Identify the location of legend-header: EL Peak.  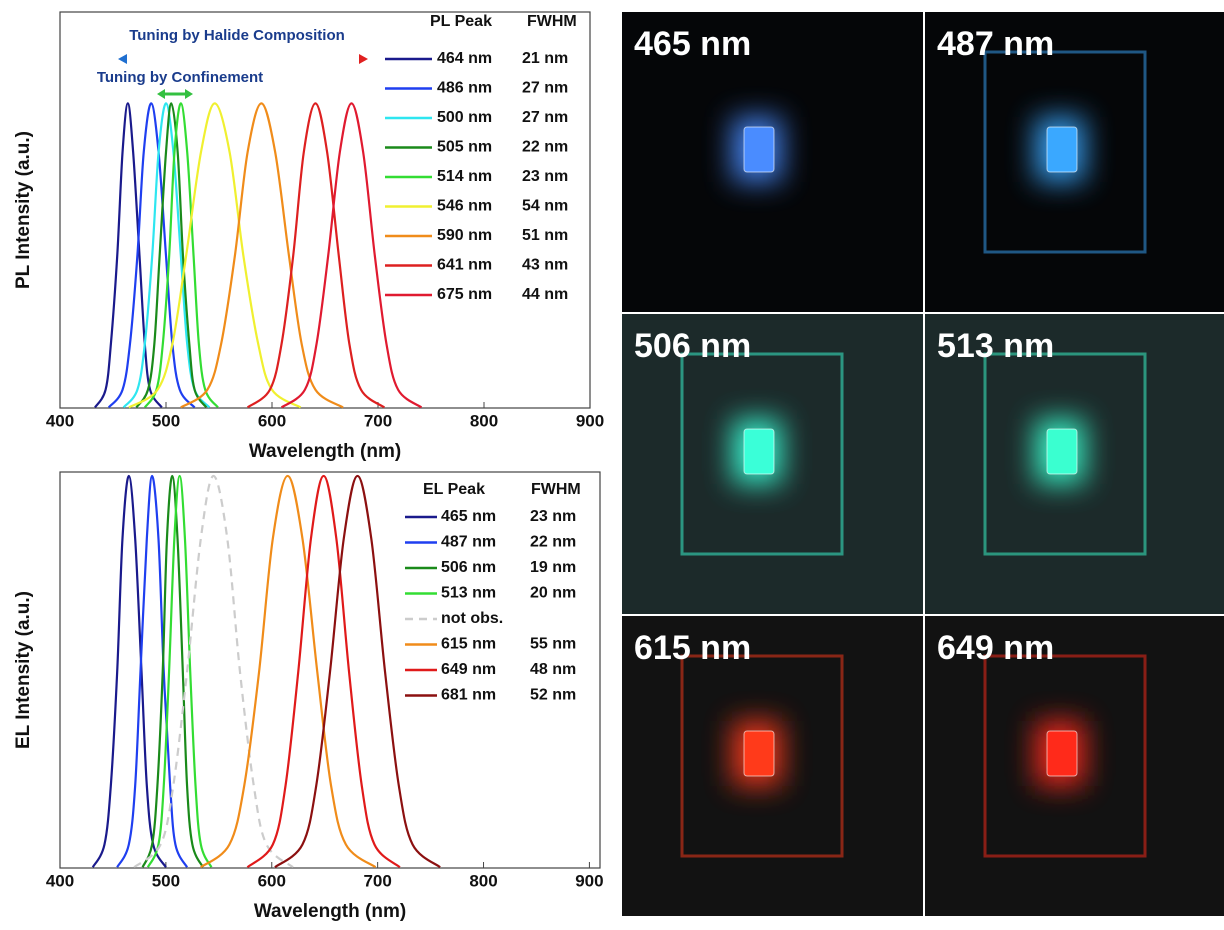
(454, 489).